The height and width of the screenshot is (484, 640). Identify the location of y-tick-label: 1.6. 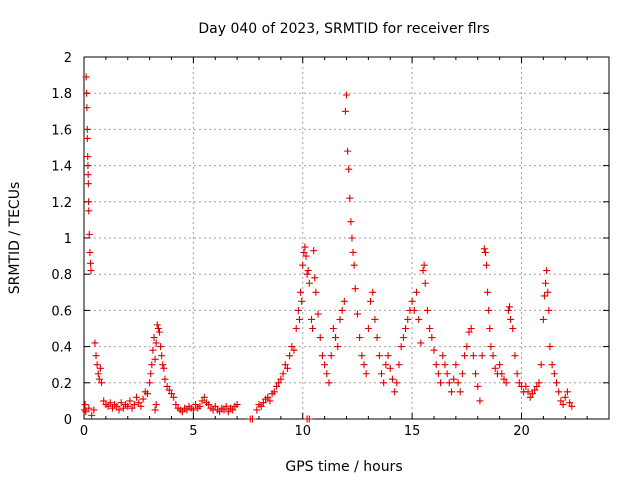
(61, 130).